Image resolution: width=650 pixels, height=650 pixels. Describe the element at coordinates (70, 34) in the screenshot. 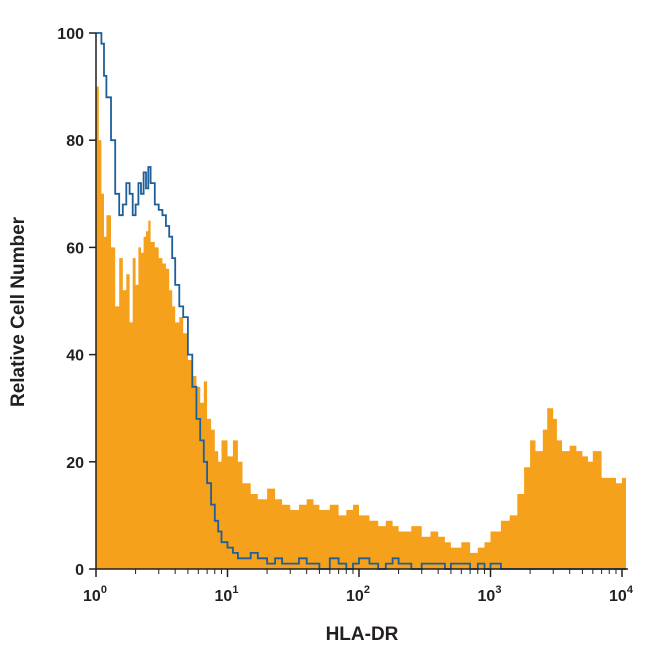

I see `y-tick-label: 100` at that location.